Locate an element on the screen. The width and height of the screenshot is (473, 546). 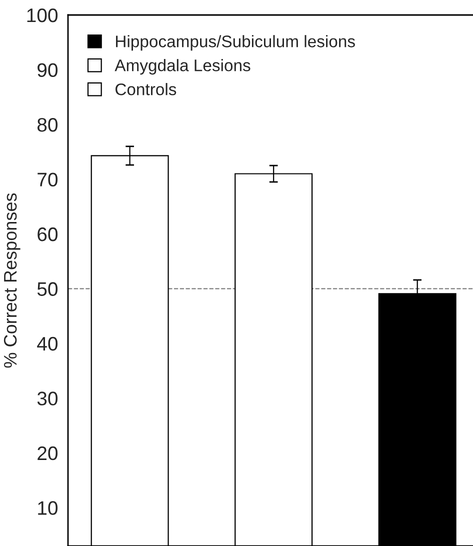
y-tick-label: 40 is located at coordinates (47, 343).